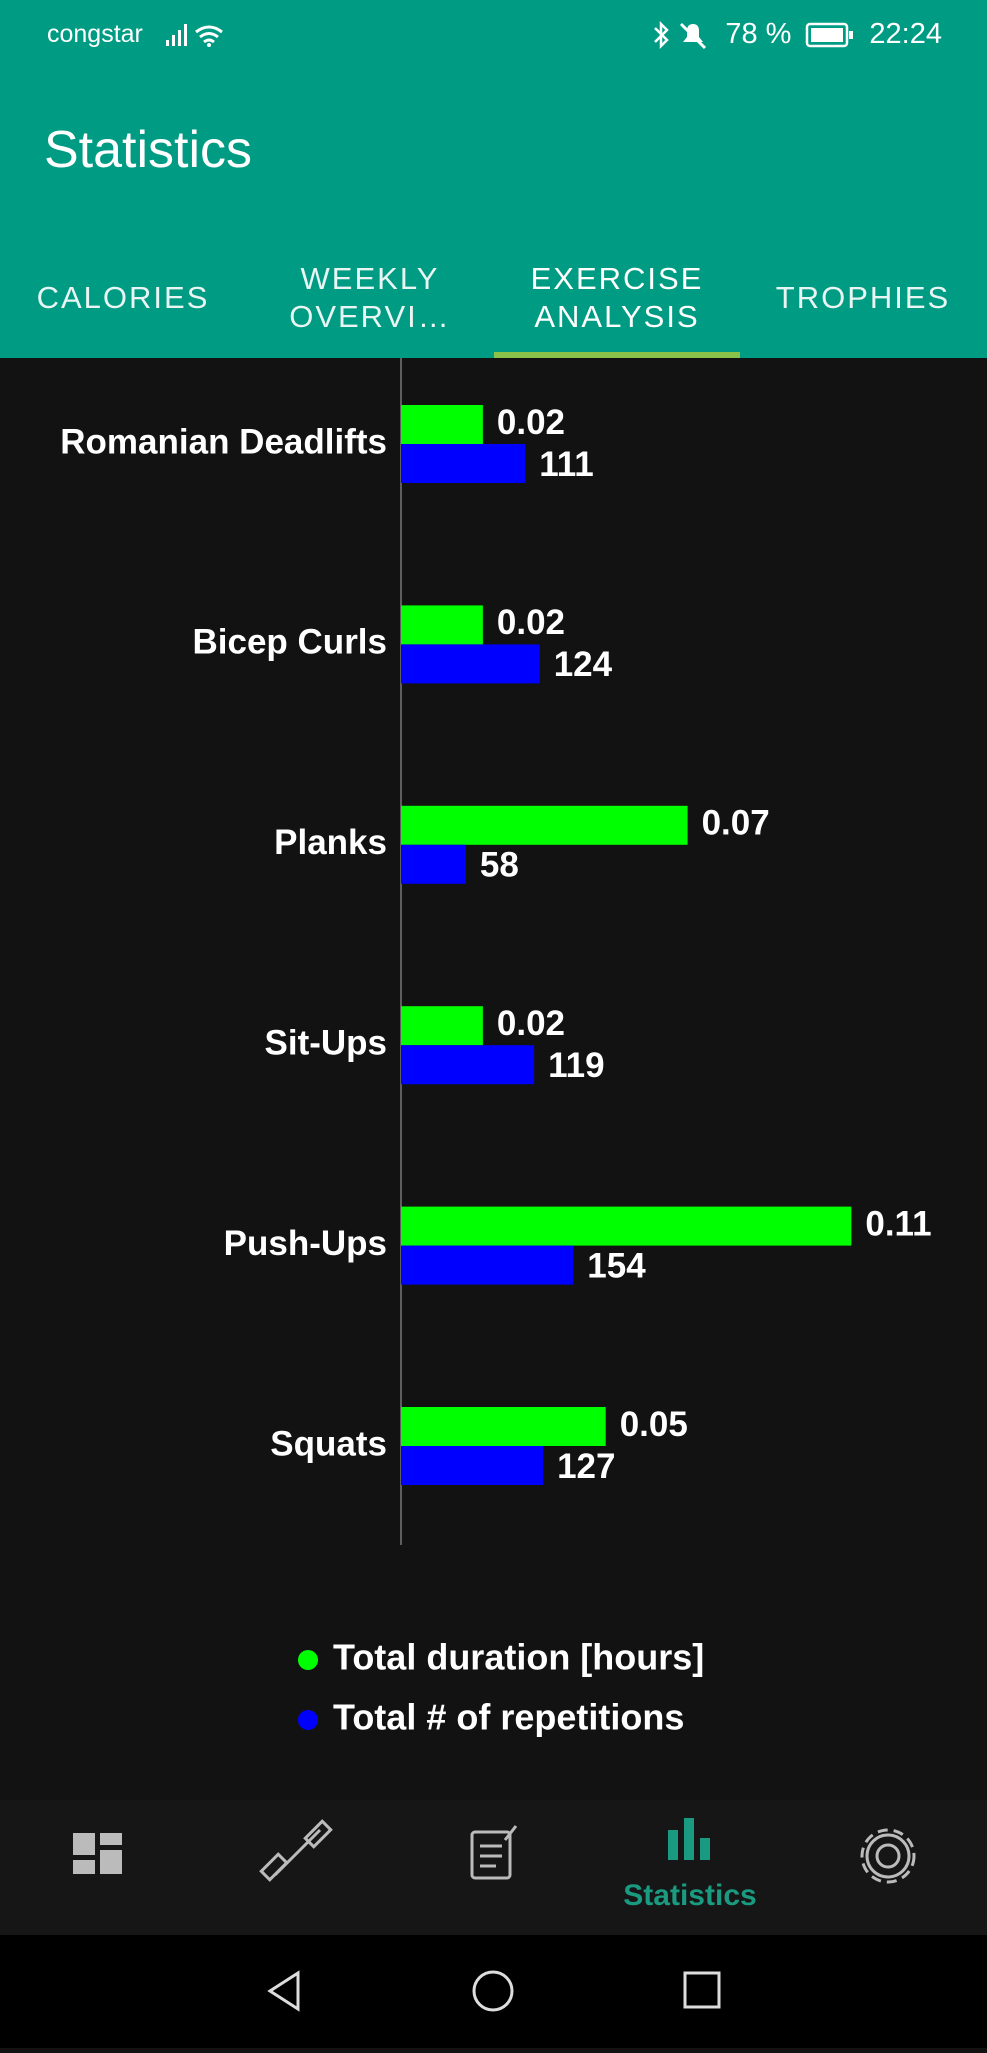  I want to click on app-title: Statistics, so click(148, 150).